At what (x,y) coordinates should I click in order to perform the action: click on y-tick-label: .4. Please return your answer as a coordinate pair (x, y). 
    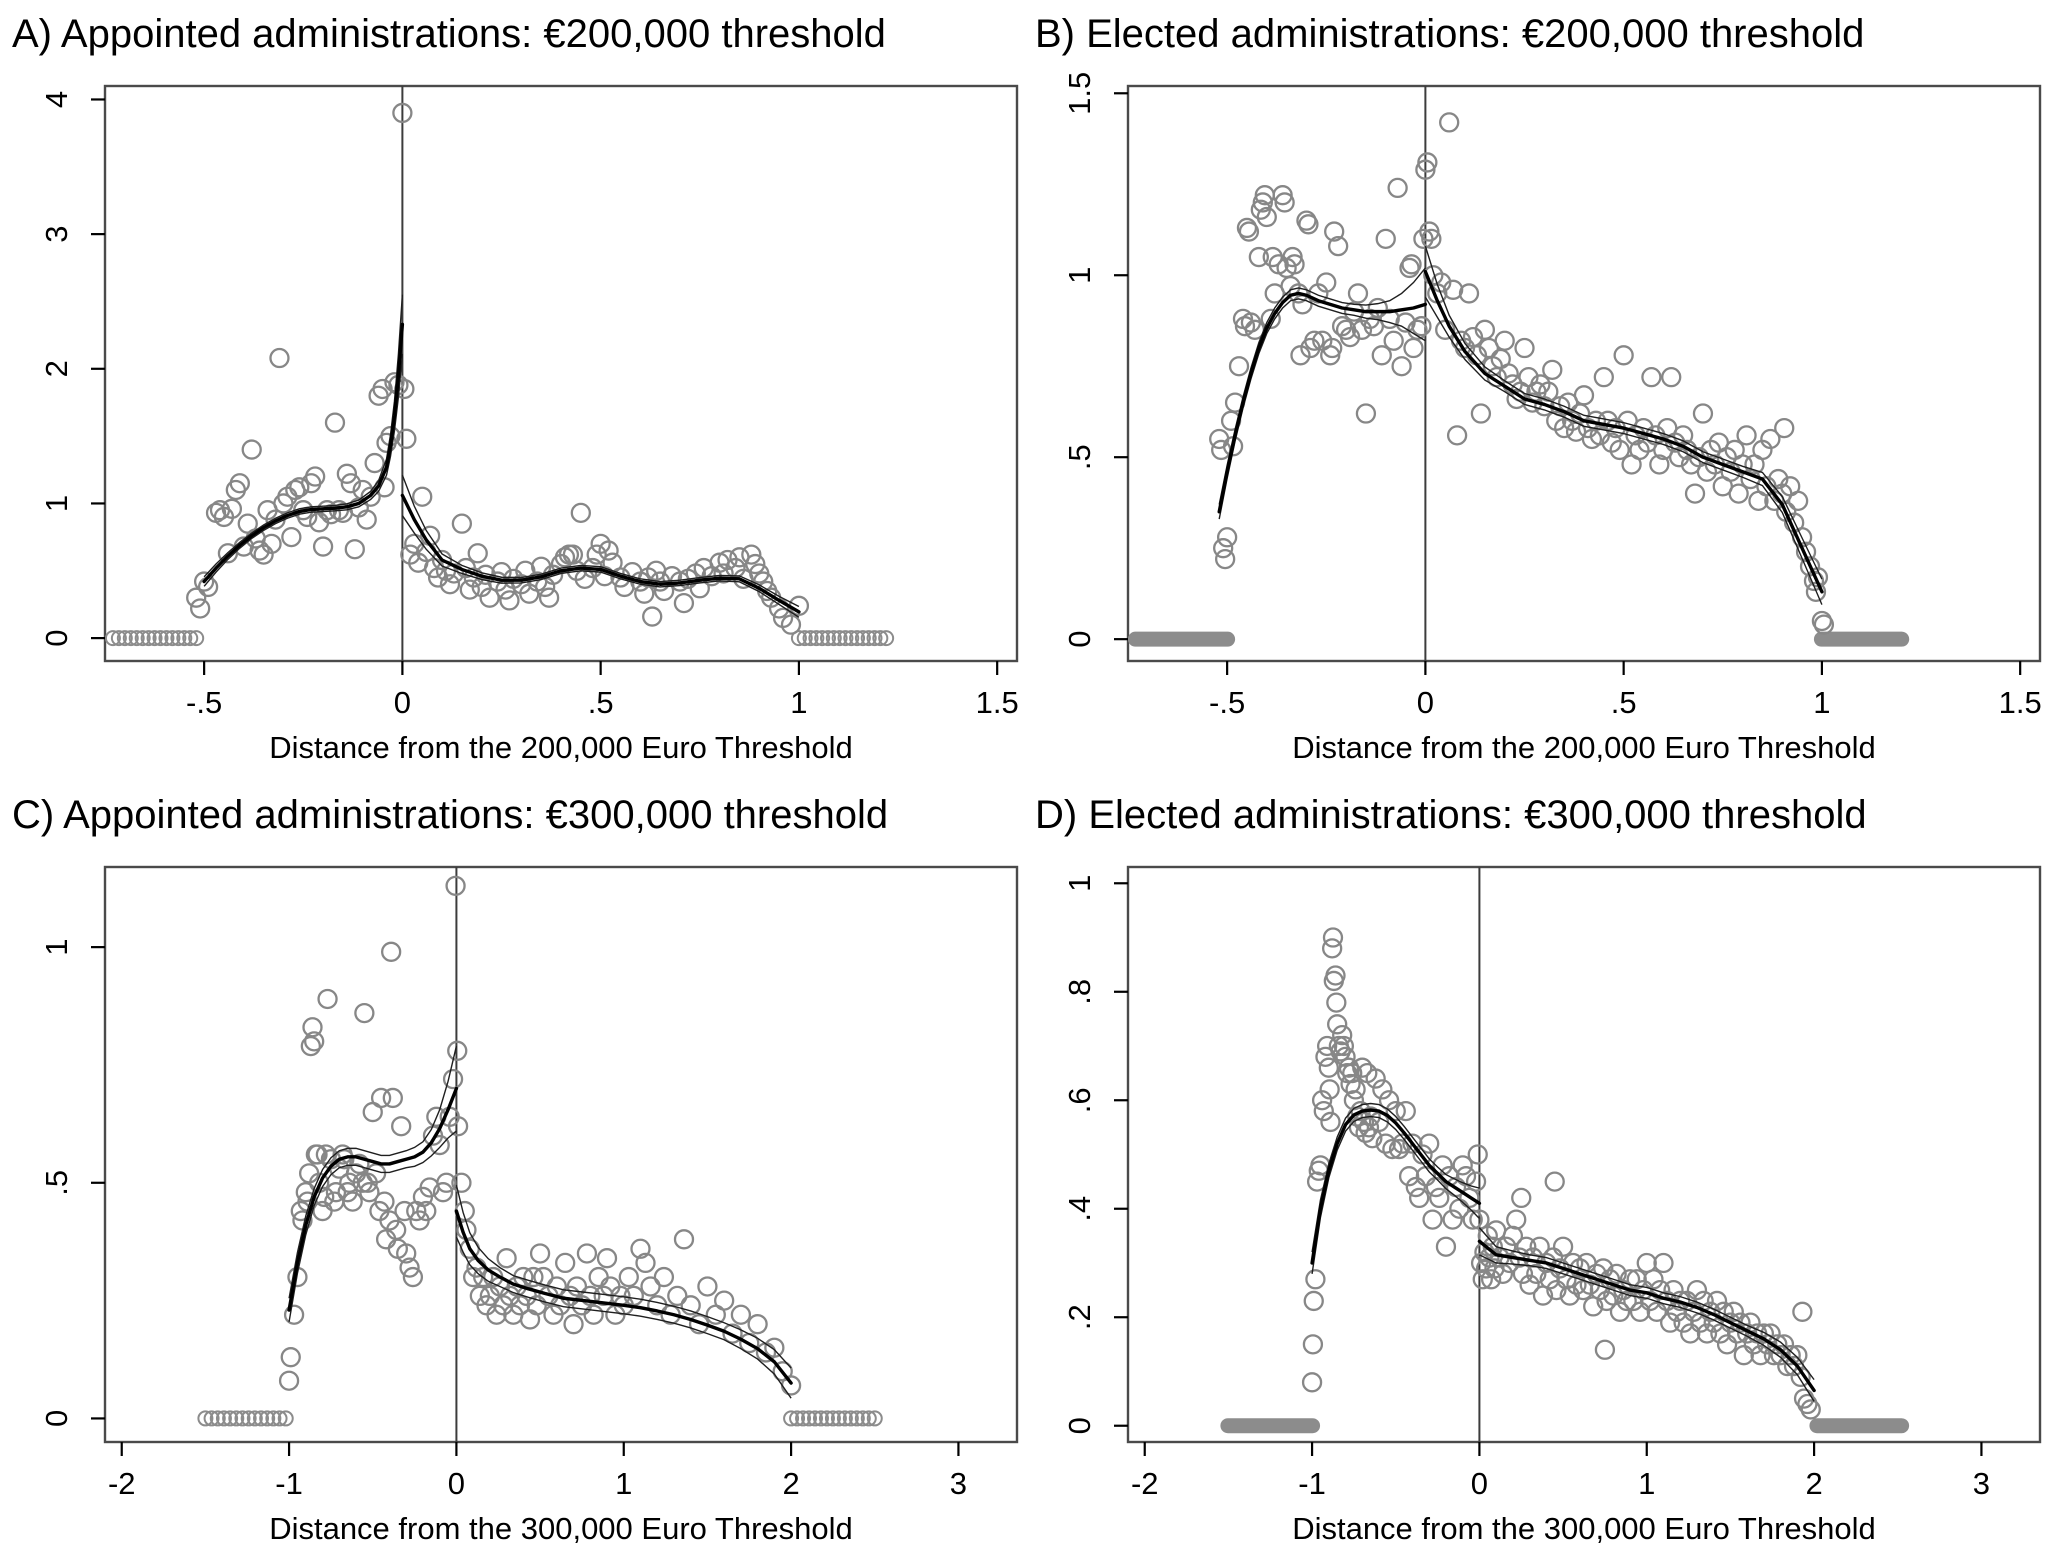
    Looking at the image, I should click on (1079, 1209).